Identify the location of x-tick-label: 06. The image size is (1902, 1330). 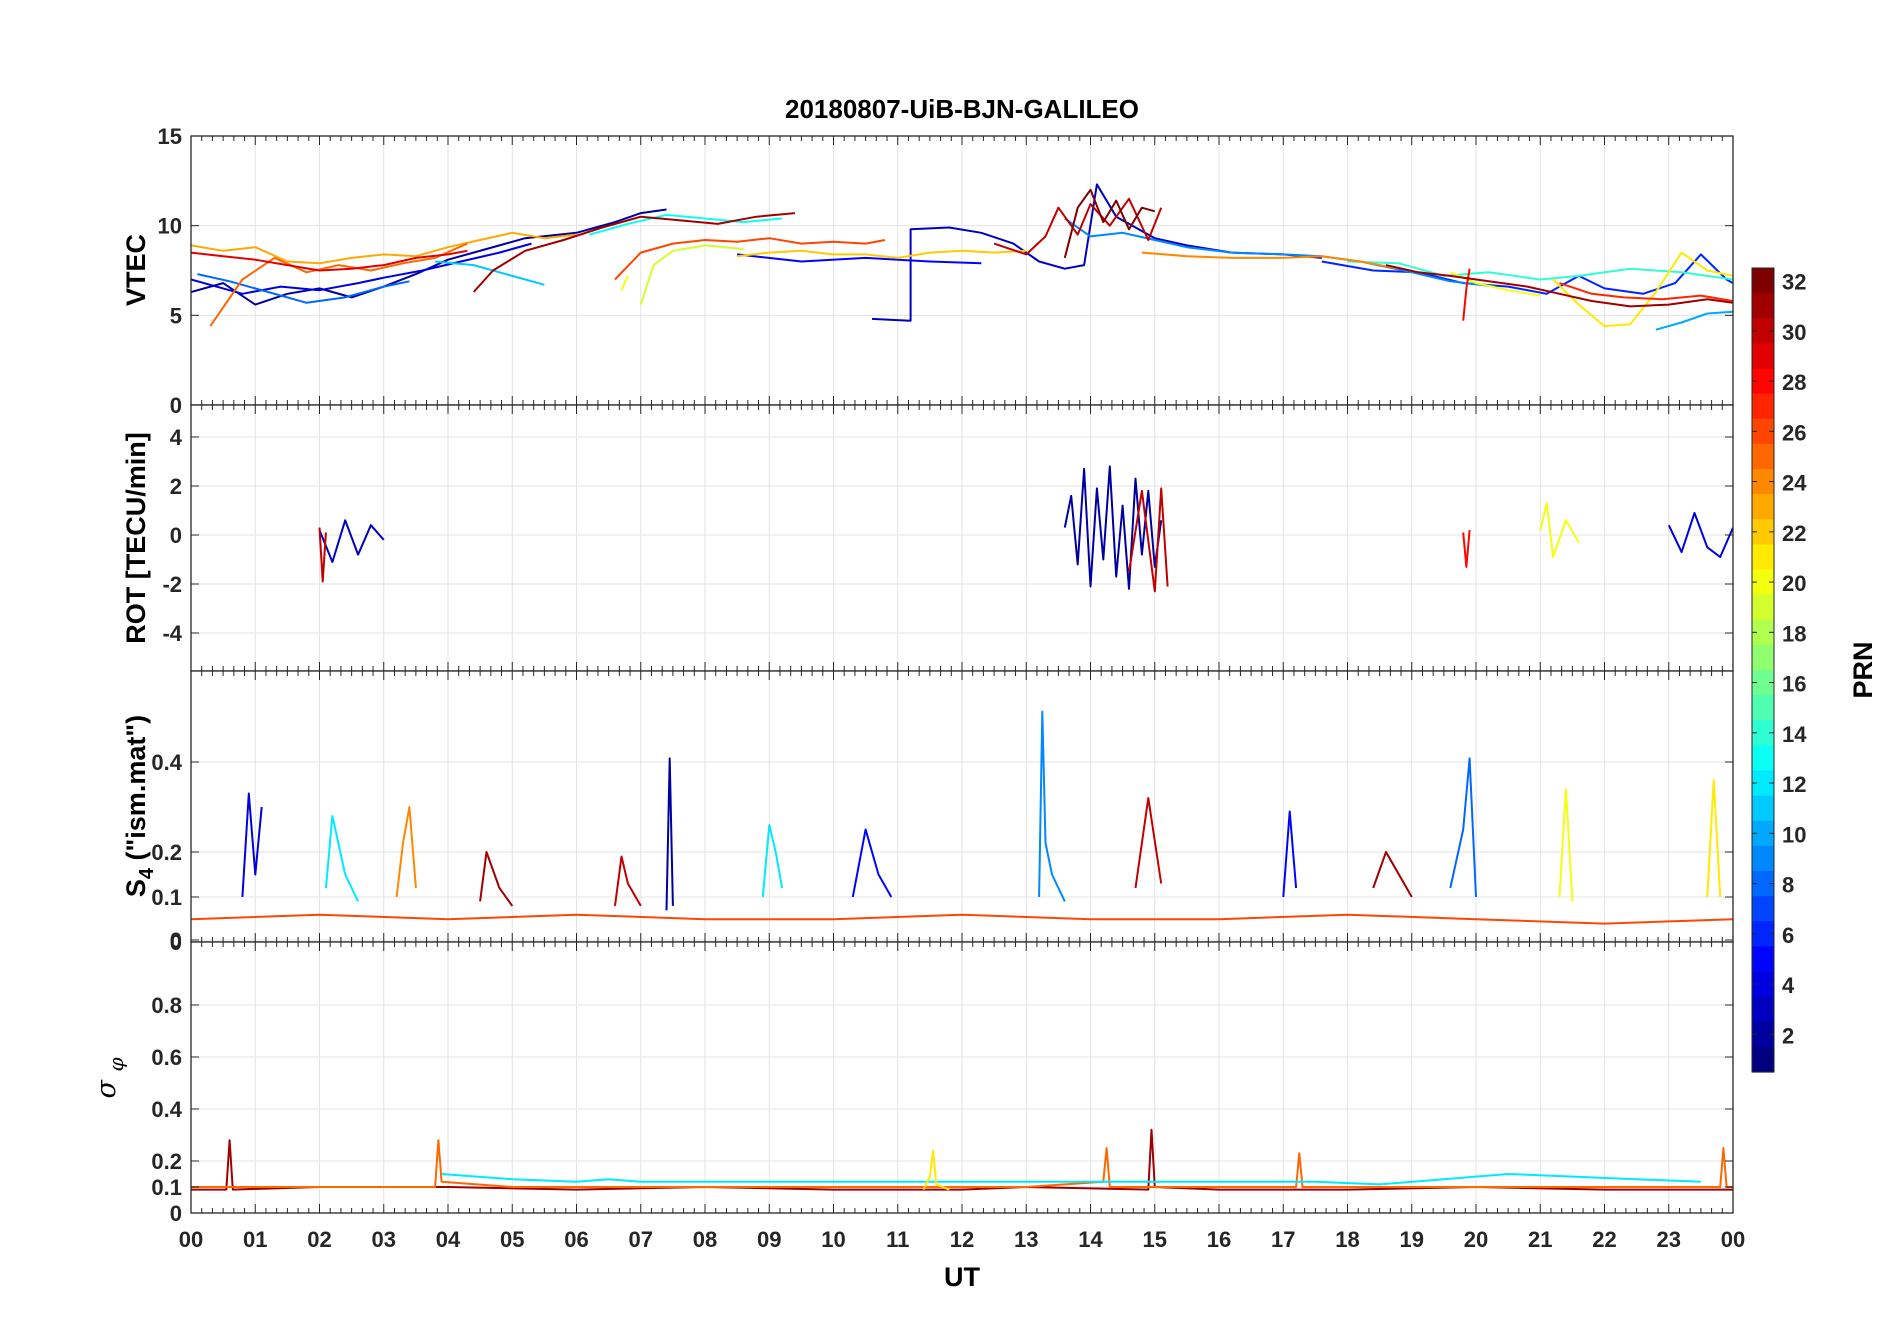
(576, 1239).